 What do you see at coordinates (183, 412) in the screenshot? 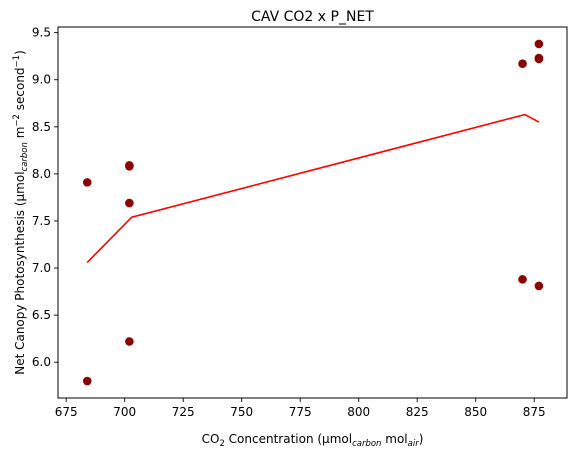
I see `x-tick-label: 725` at bounding box center [183, 412].